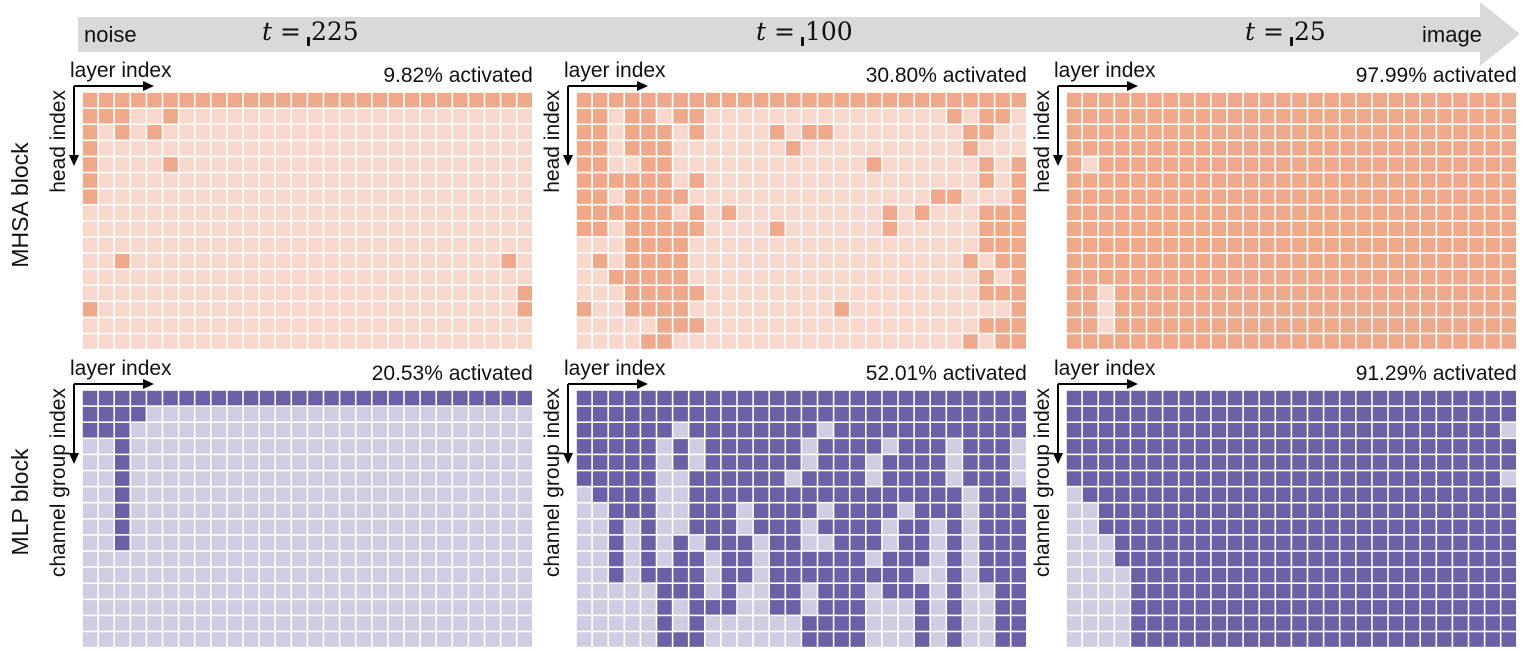  Describe the element at coordinates (552, 483) in the screenshot. I see `channel-group-index-label: channel group index` at that location.